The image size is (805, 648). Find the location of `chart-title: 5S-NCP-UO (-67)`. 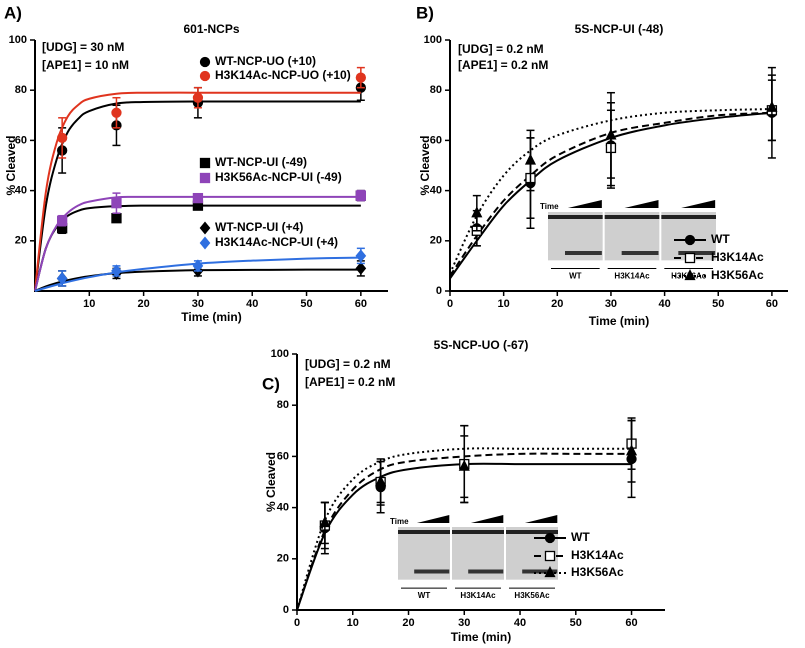

chart-title: 5S-NCP-UO (-67) is located at coordinates (481, 345).